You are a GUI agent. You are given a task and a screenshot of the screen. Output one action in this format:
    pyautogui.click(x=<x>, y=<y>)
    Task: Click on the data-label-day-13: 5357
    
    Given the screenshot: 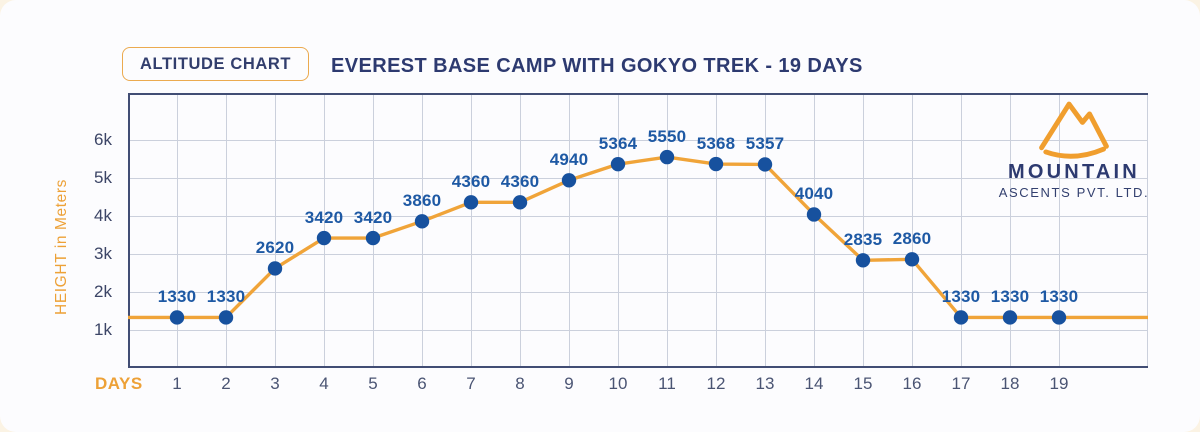 What is the action you would take?
    pyautogui.click(x=765, y=144)
    